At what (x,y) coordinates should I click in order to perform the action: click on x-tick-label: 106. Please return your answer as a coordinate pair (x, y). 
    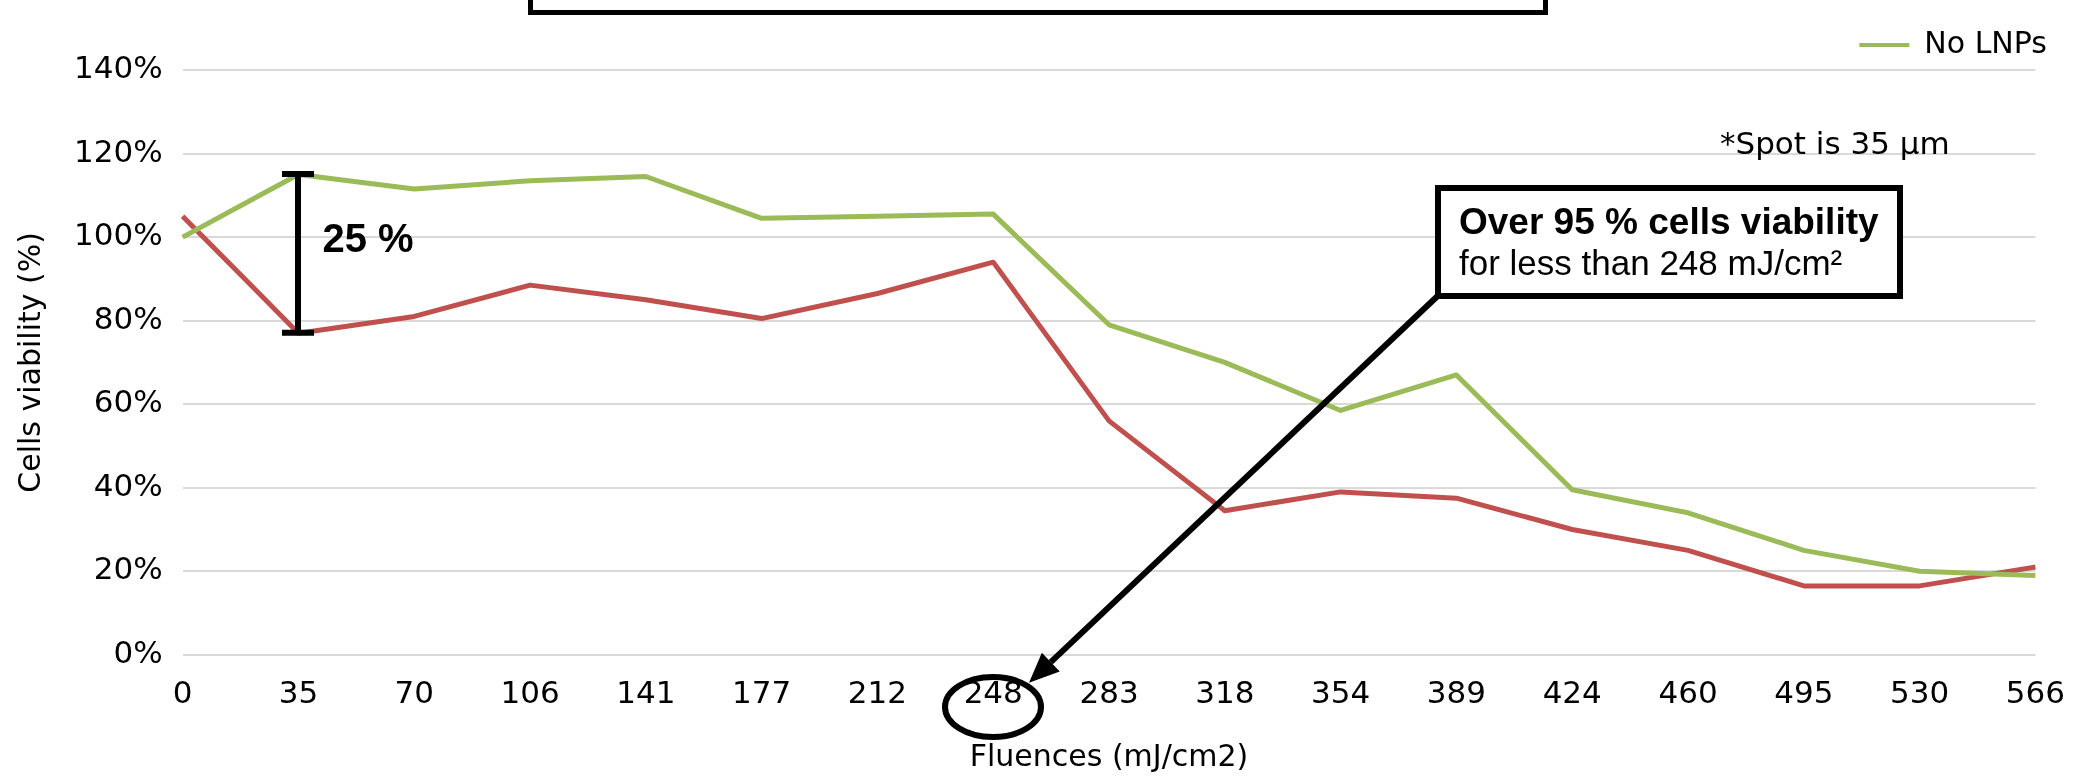
    Looking at the image, I should click on (530, 692).